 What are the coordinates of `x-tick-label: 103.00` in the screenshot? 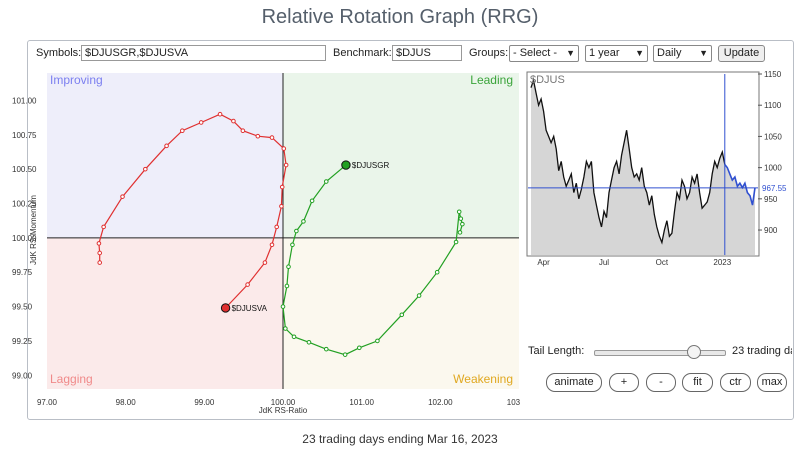 It's located at (513, 402).